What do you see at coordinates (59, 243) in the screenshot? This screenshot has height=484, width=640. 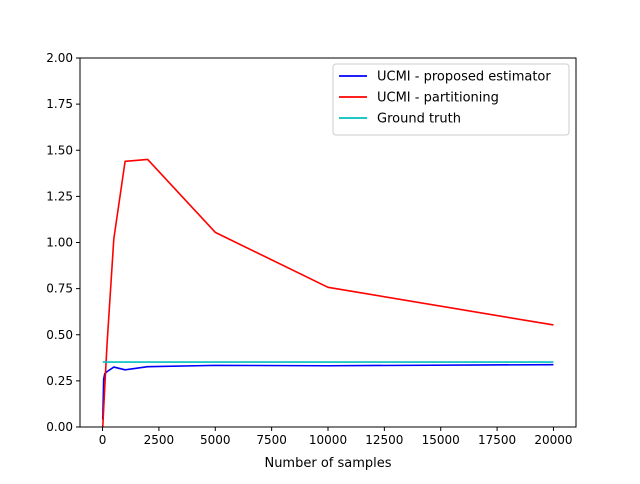 I see `y-tick-label: 1.00` at bounding box center [59, 243].